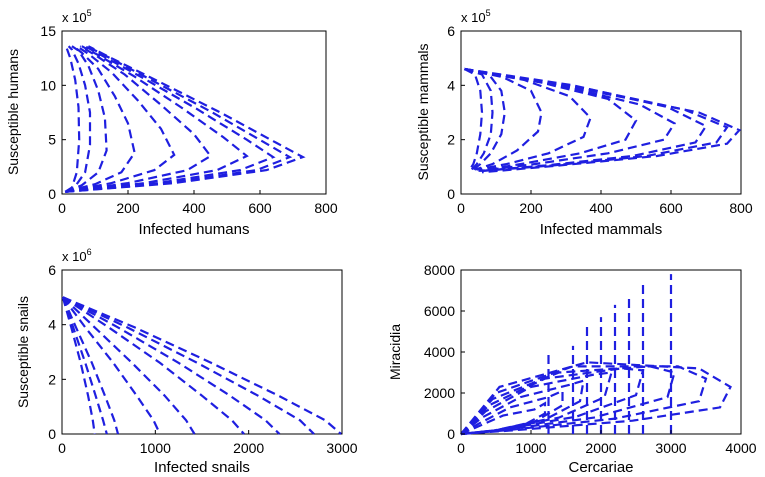  Describe the element at coordinates (48, 31) in the screenshot. I see `y-tick-label: 15` at that location.